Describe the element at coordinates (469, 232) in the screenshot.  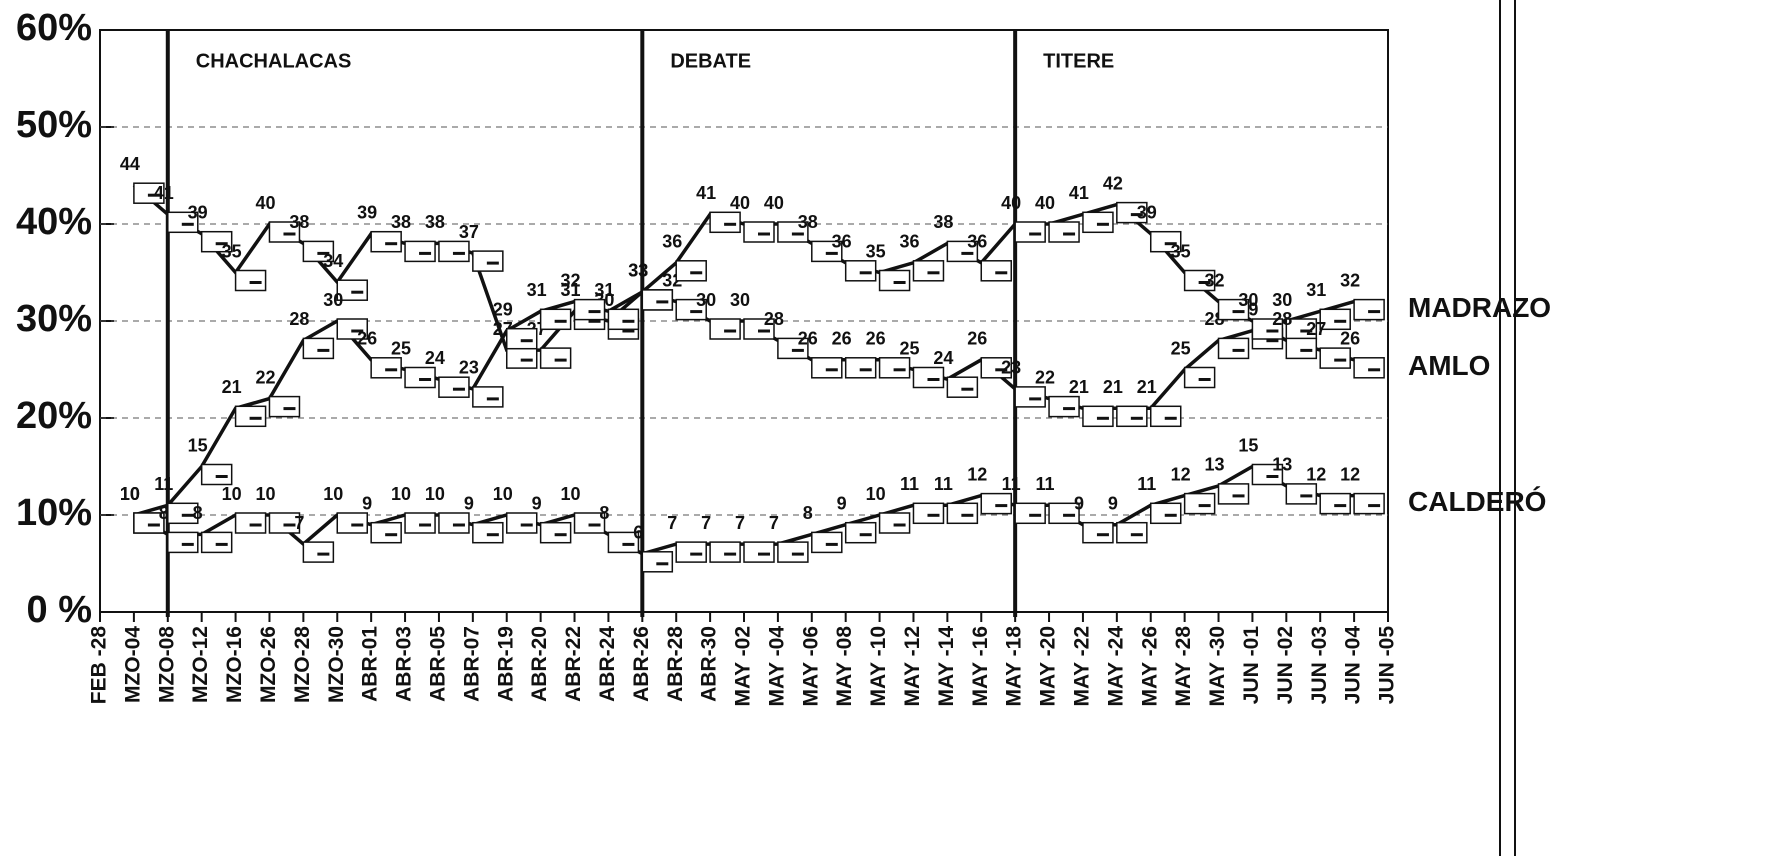
I see `data-label: 37` at that location.